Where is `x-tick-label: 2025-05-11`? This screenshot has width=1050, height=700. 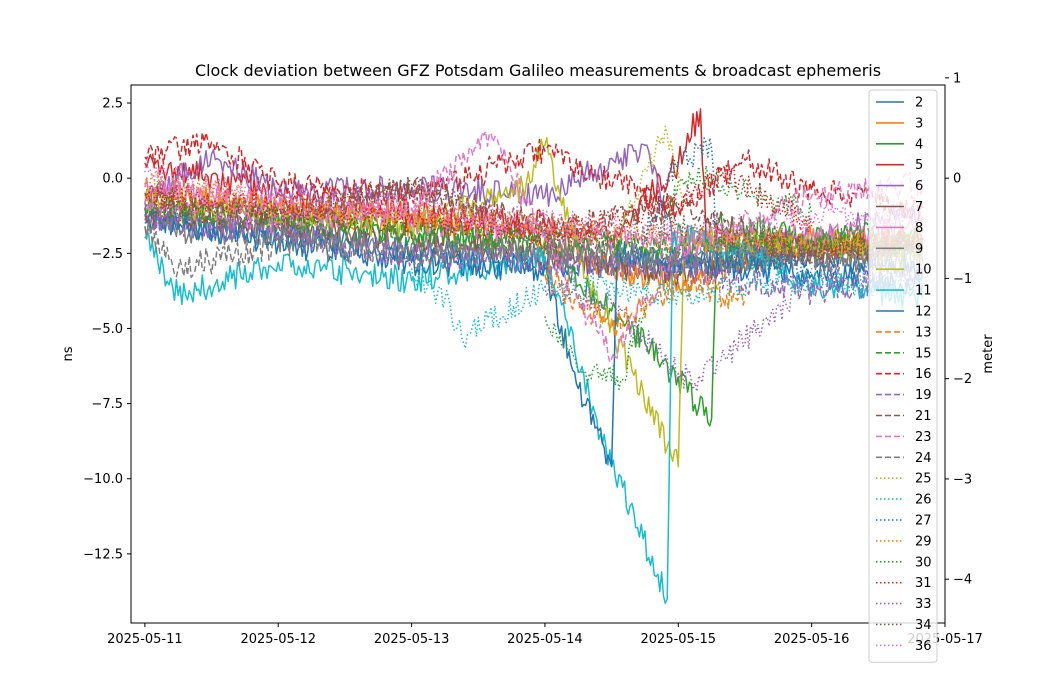
x-tick-label: 2025-05-11 is located at coordinates (145, 639).